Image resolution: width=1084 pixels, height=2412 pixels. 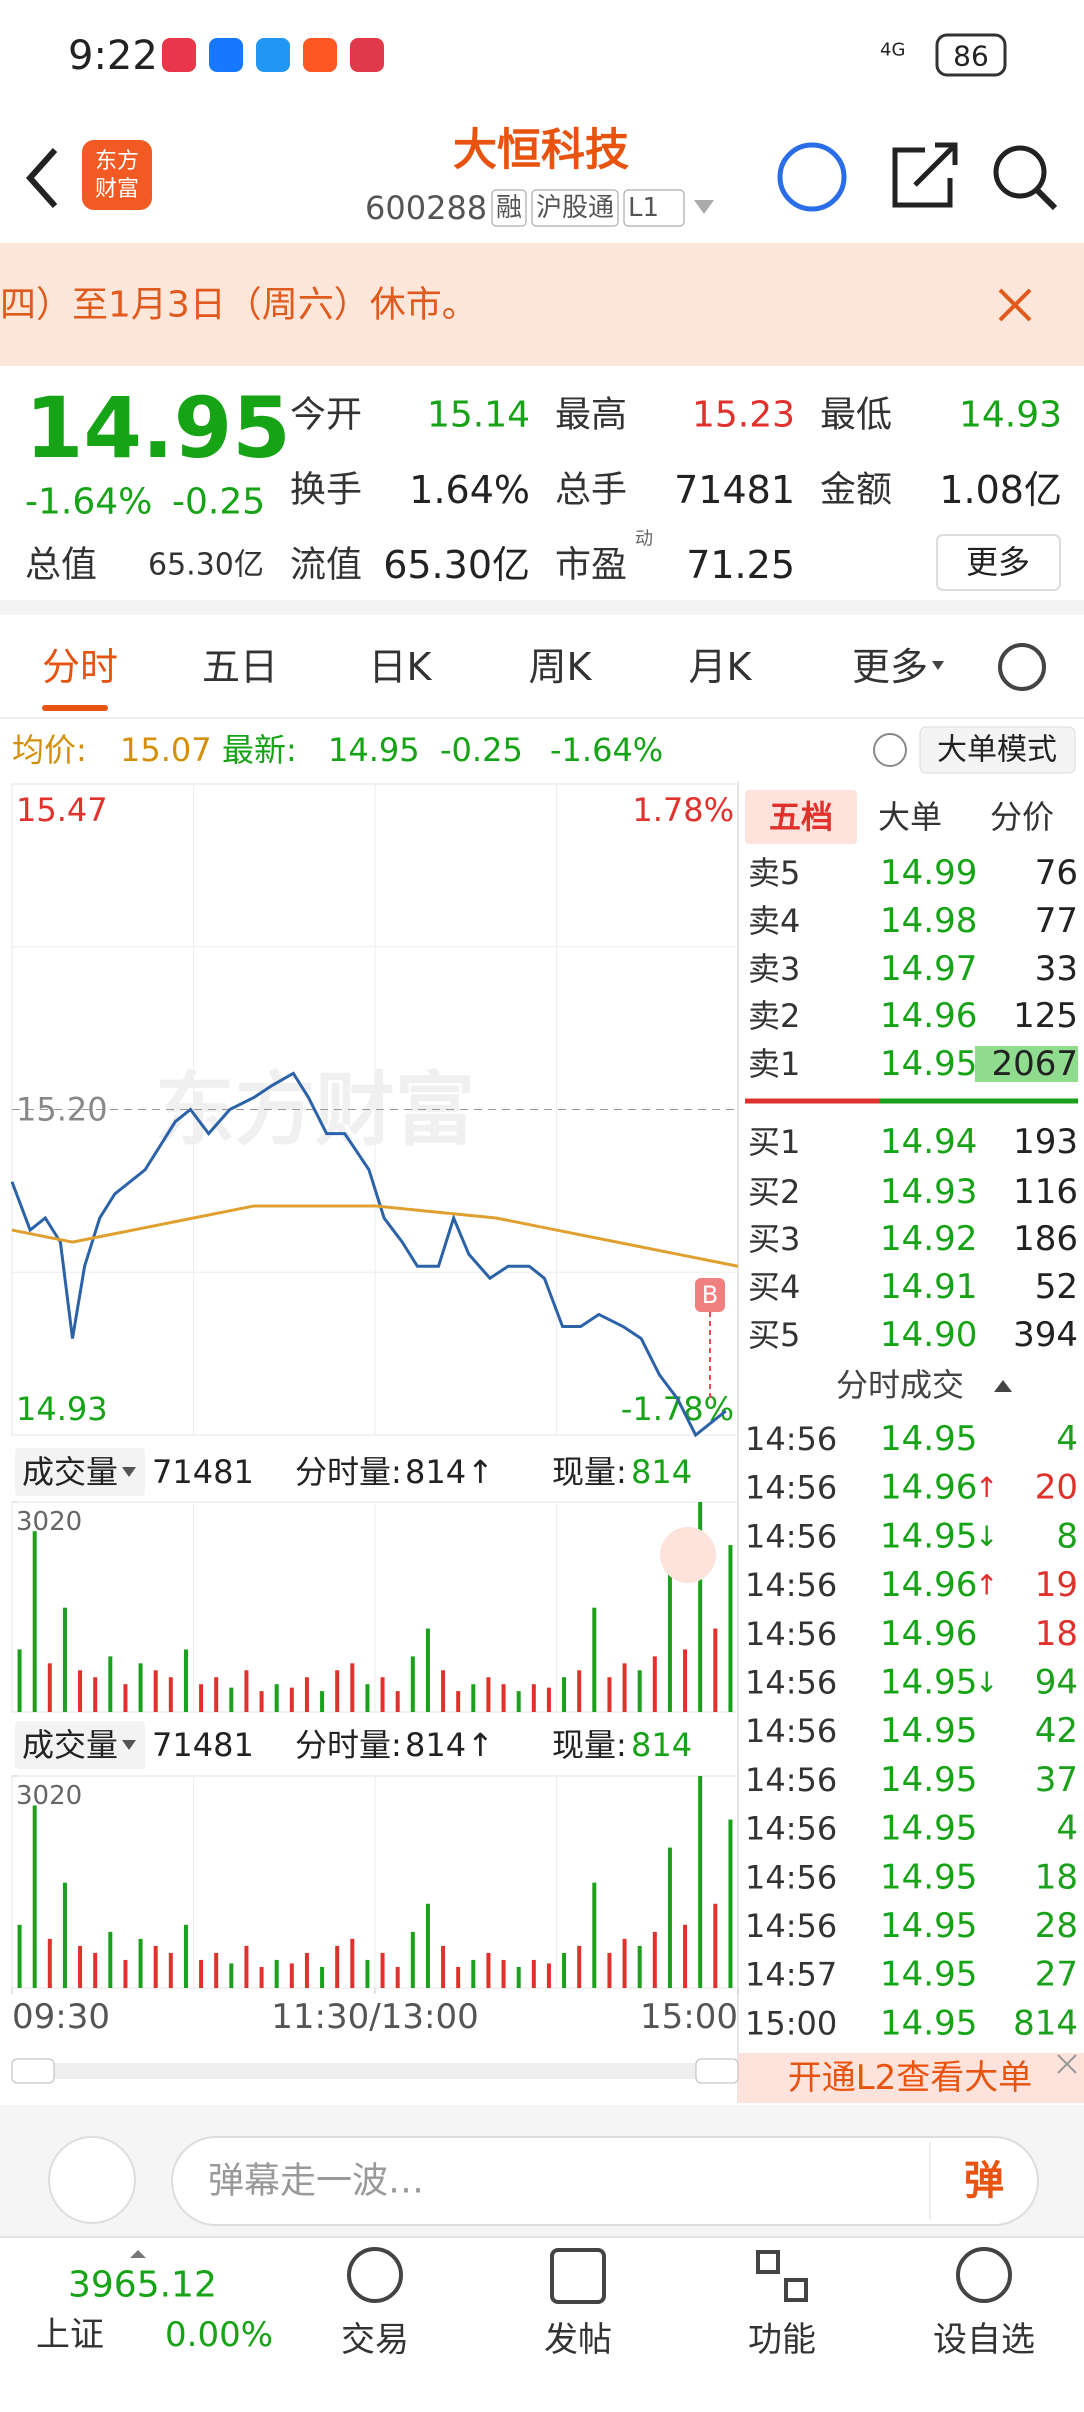 What do you see at coordinates (890, 667) in the screenshot?
I see `tab: 更多` at bounding box center [890, 667].